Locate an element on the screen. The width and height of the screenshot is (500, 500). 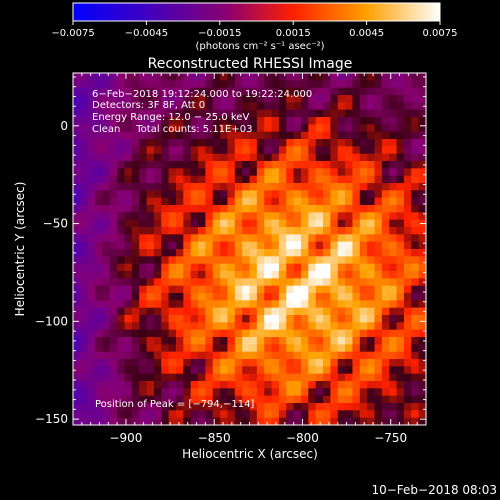
colorbar-ticks: −0.0075 −0.0045 −0.0015 0.0015 0.0045 0.0075 is located at coordinates (254, 30).